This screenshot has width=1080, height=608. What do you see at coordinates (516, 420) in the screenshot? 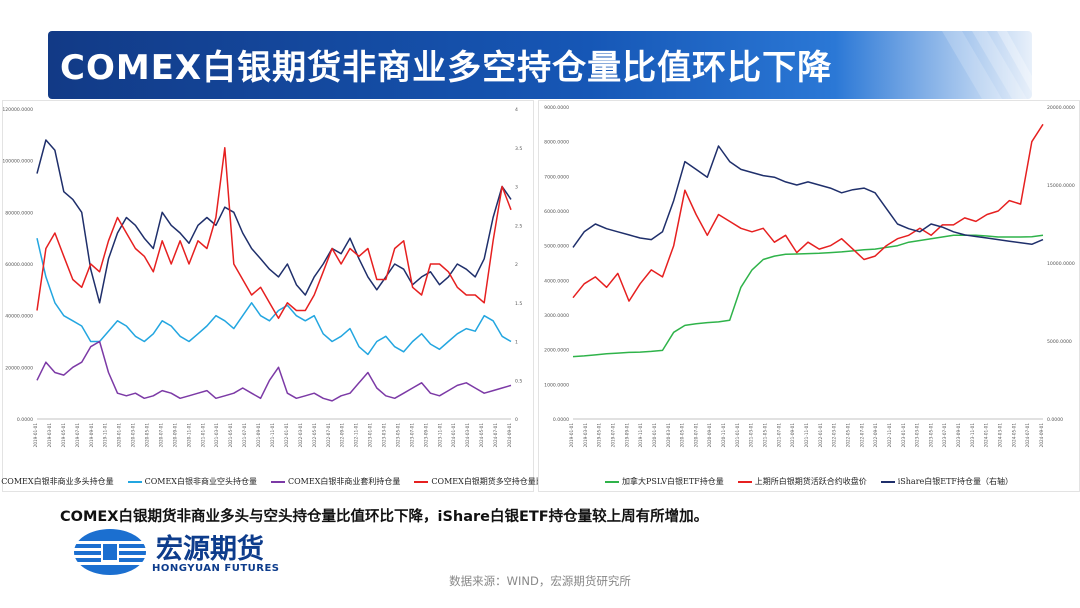
I see `y-right-tick-label: 0` at bounding box center [516, 420].